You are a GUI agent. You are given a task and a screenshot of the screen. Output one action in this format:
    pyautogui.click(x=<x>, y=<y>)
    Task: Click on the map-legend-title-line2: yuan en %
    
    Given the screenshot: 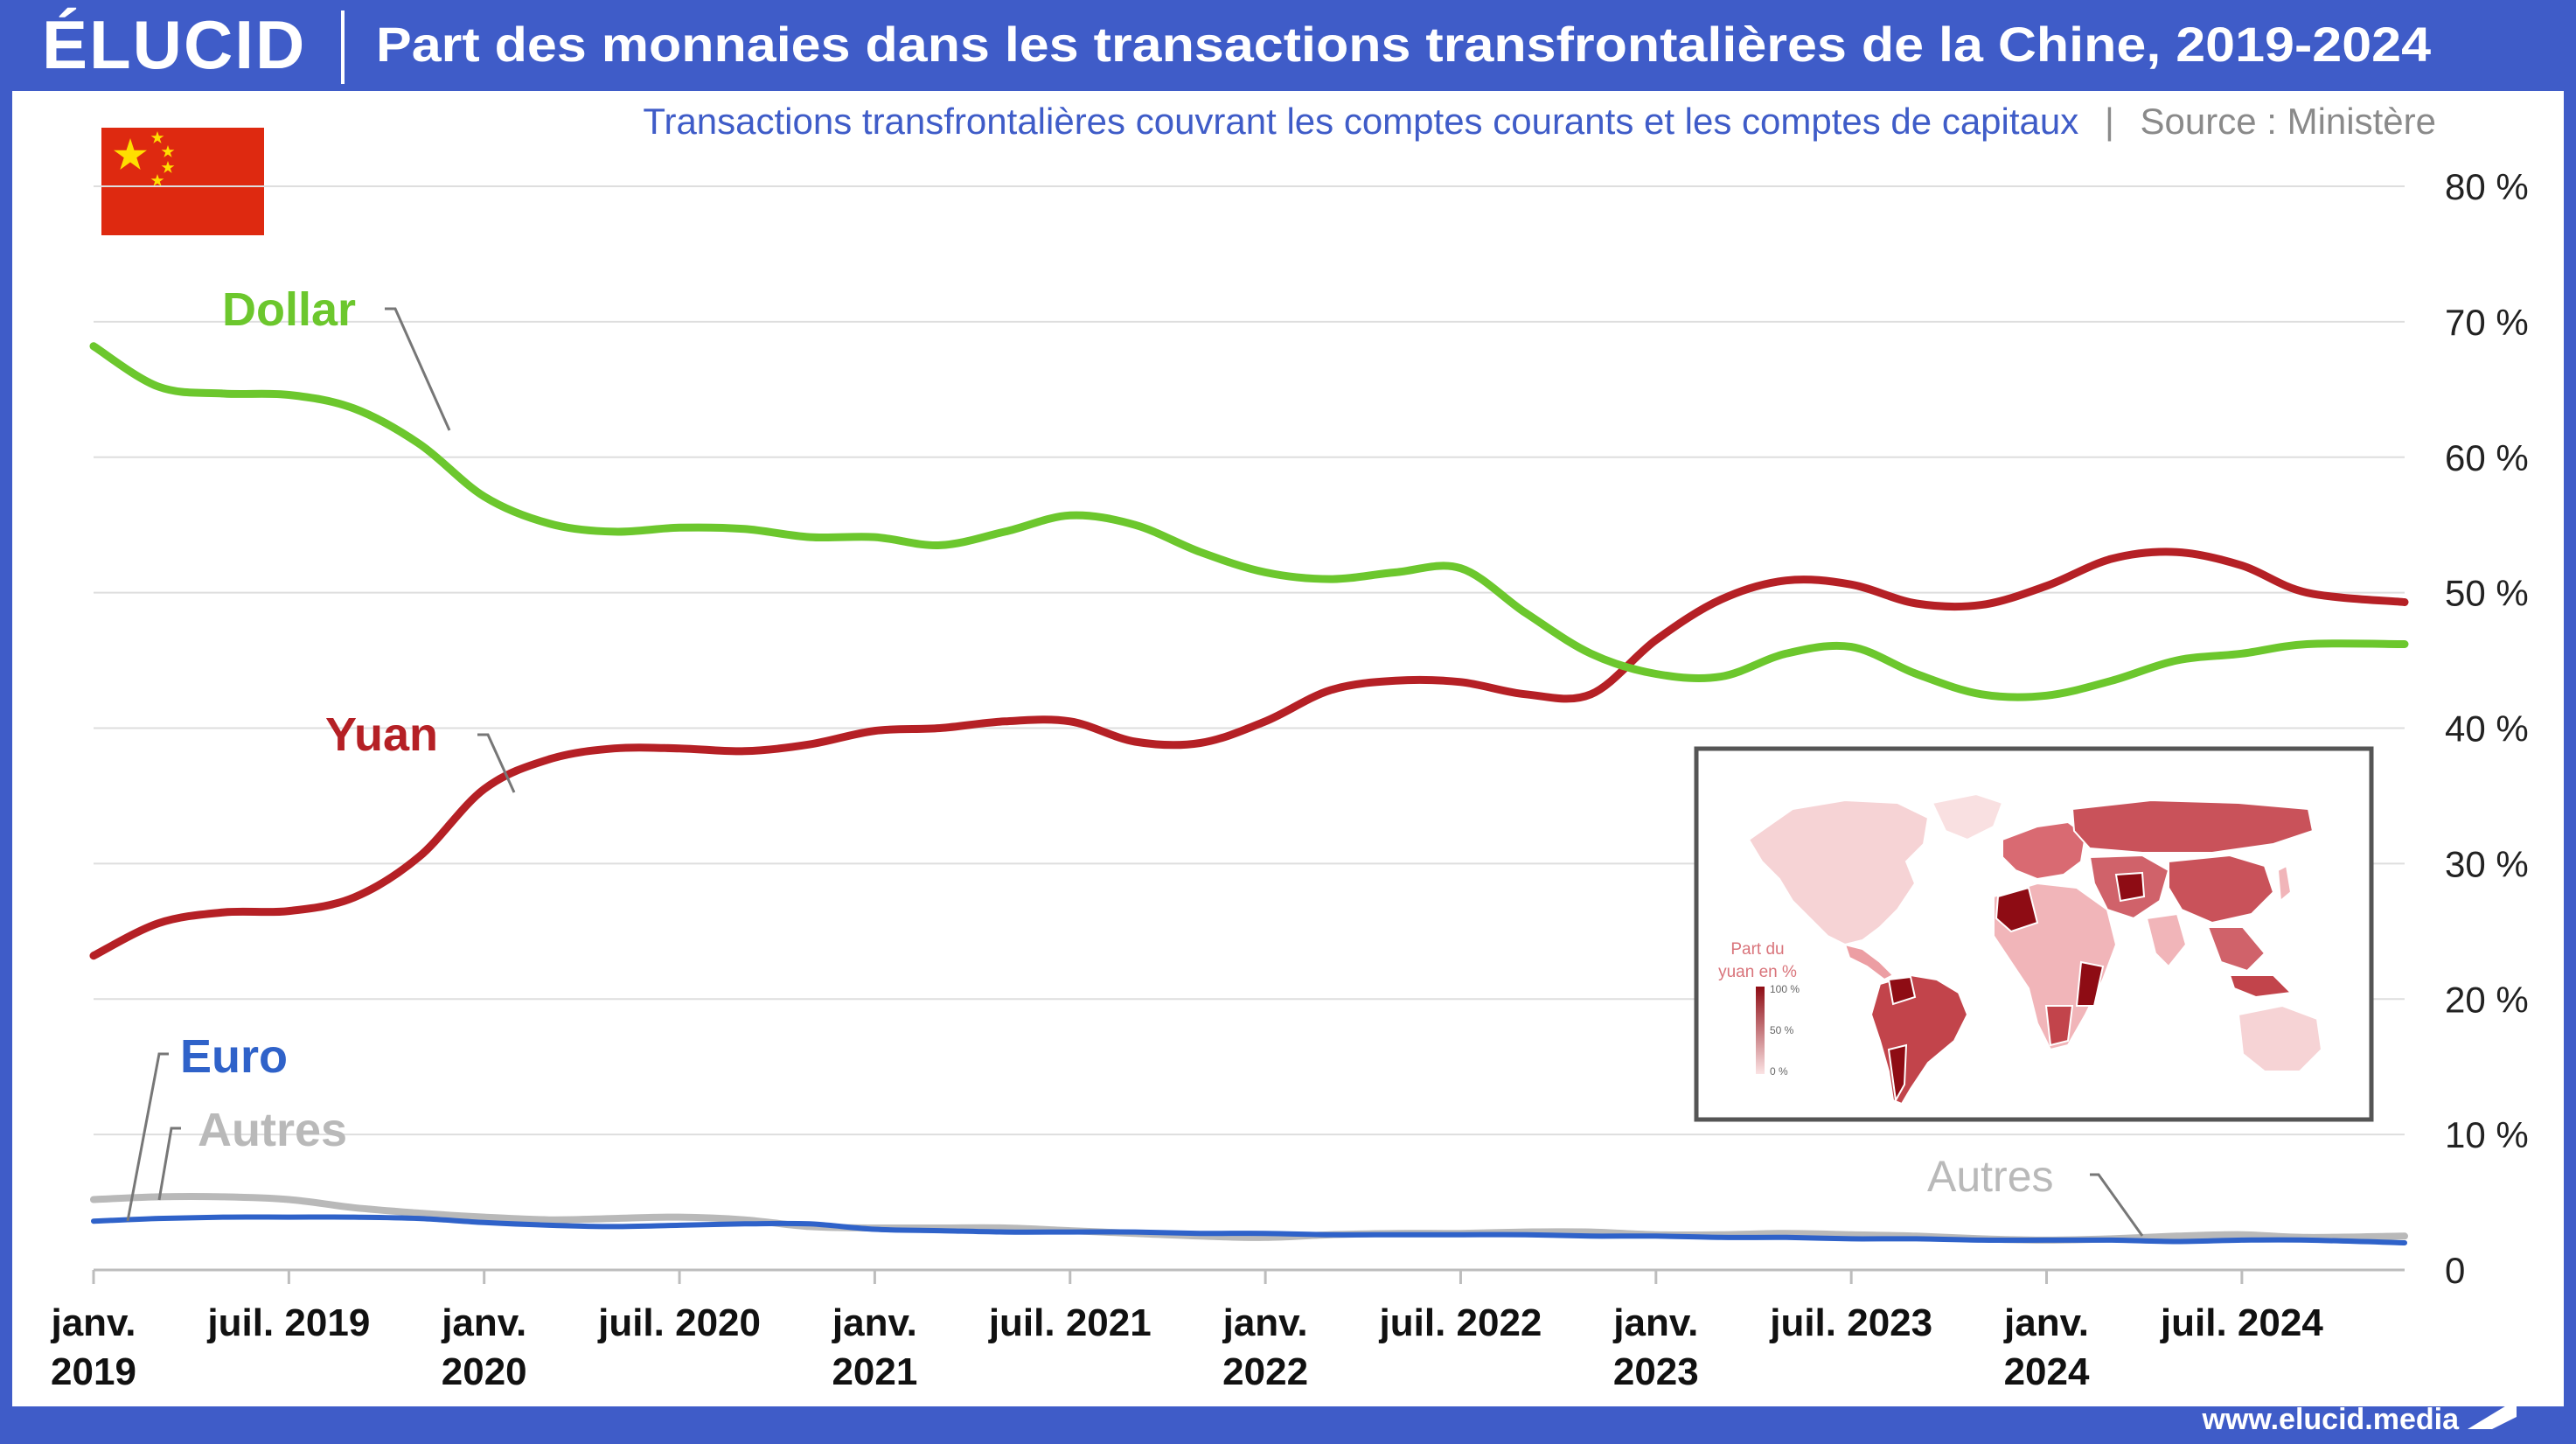 What is the action you would take?
    pyautogui.click(x=1757, y=972)
    